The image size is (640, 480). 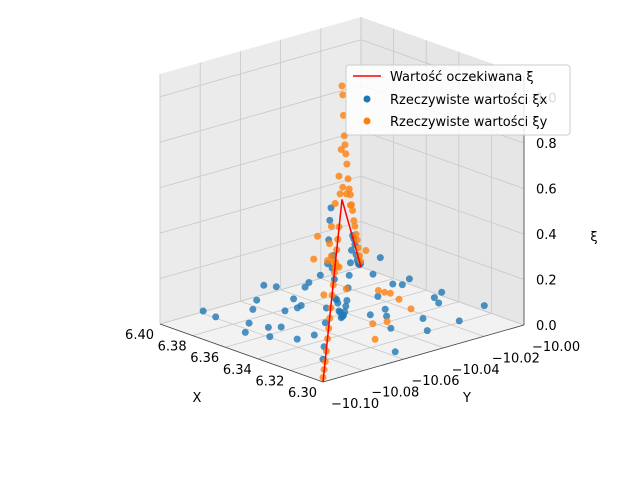 I want to click on x-tick-label: 6.38, so click(x=172, y=347).